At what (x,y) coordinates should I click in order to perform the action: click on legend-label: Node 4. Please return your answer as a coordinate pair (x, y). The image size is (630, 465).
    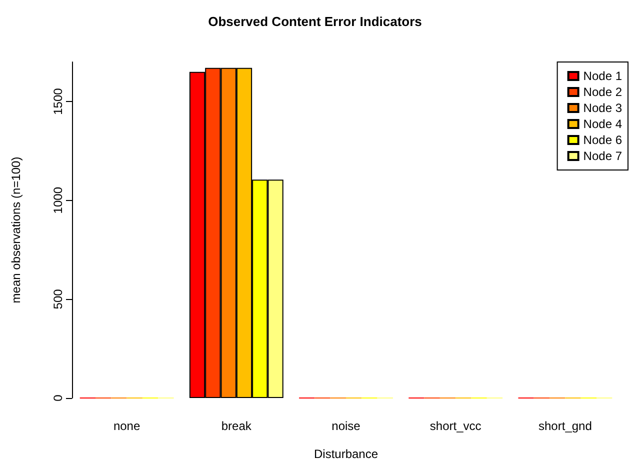
    Looking at the image, I should click on (602, 124).